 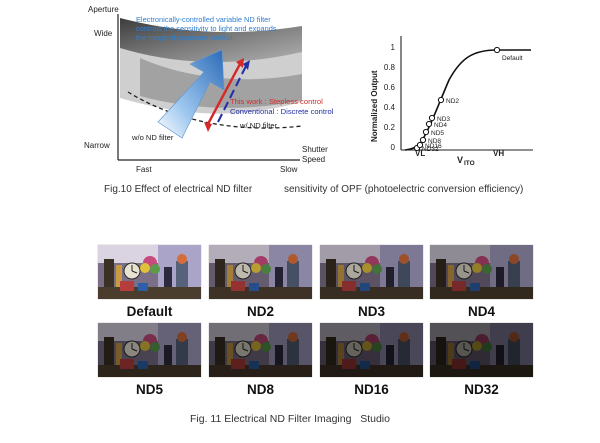 What do you see at coordinates (390, 67) in the screenshot?
I see `y-tick-0.8: 0.8` at bounding box center [390, 67].